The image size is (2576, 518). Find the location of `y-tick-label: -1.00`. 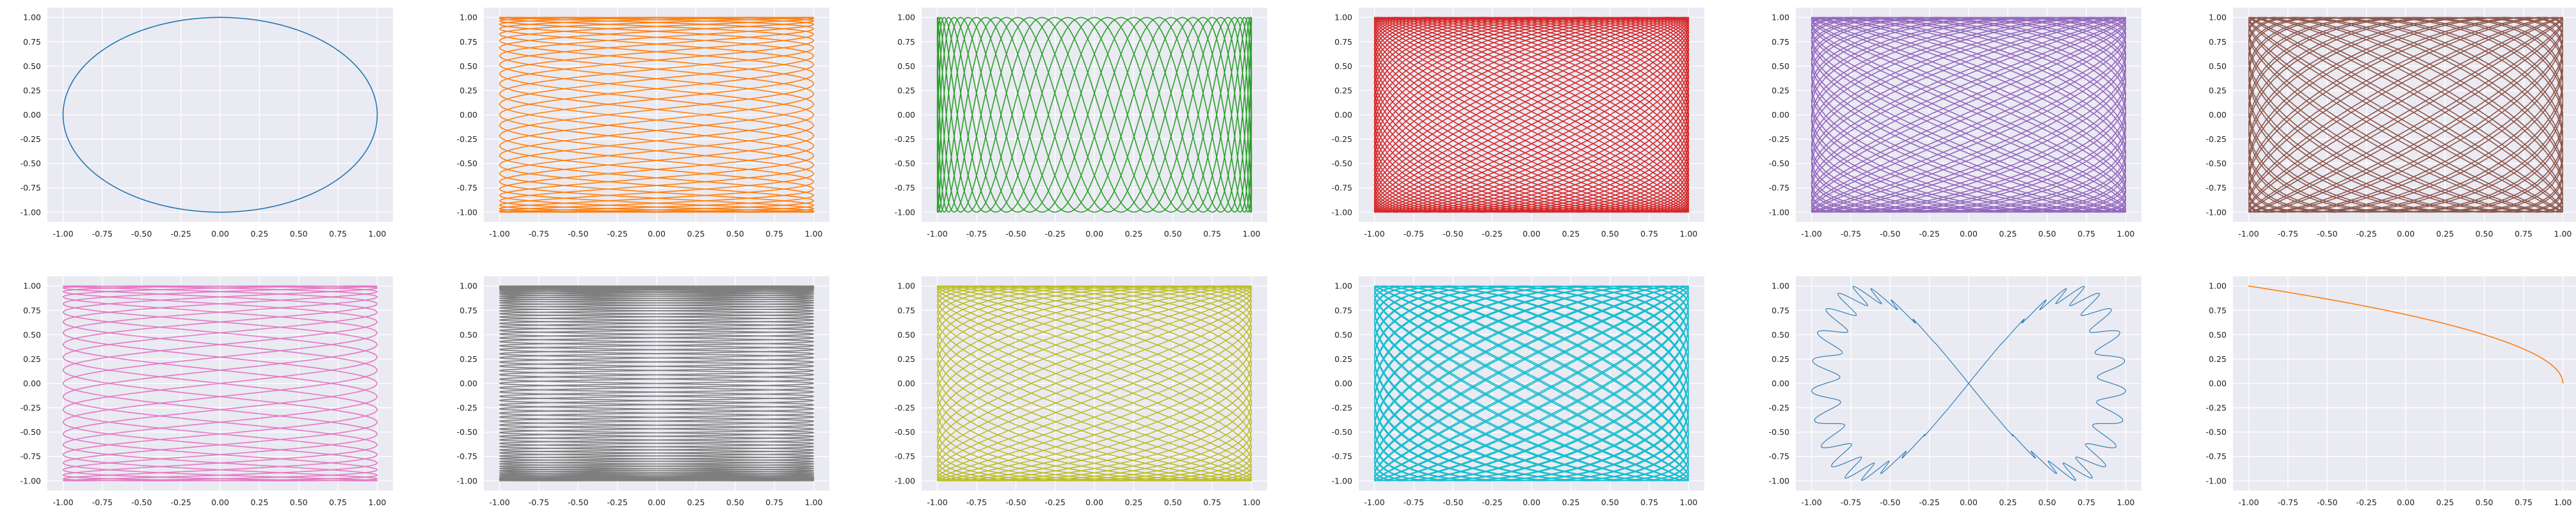

y-tick-label: -1.00 is located at coordinates (30, 480).